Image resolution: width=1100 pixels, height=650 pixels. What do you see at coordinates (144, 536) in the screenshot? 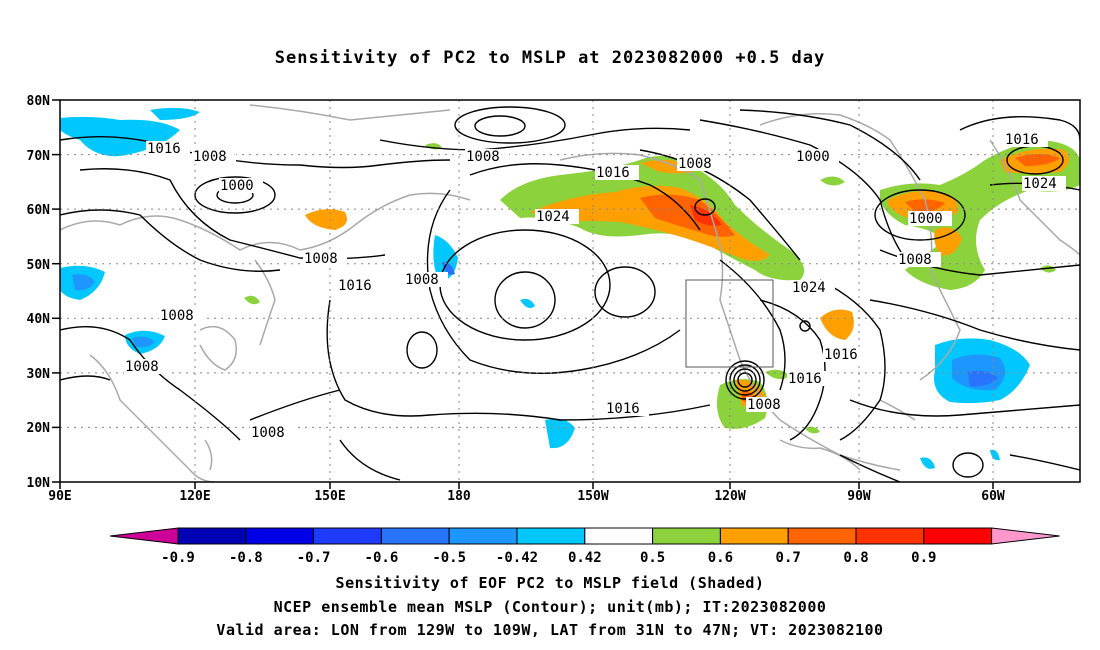
I see `colorbar-min-arrow` at bounding box center [144, 536].